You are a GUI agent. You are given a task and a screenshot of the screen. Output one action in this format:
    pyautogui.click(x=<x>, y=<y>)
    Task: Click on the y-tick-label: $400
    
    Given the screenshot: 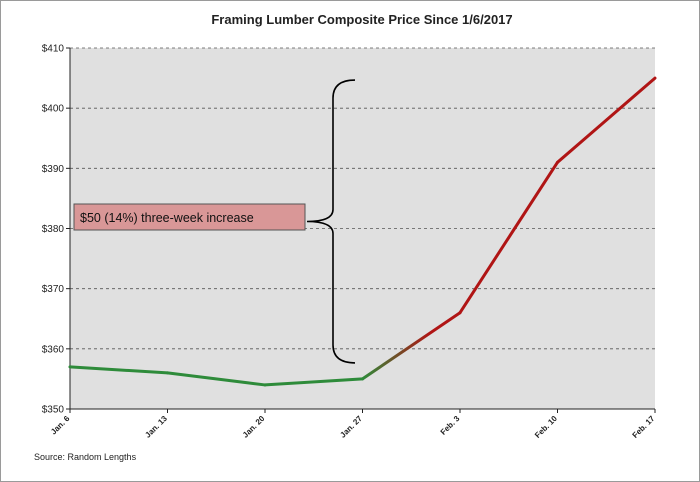 What is the action you would take?
    pyautogui.click(x=53, y=109)
    